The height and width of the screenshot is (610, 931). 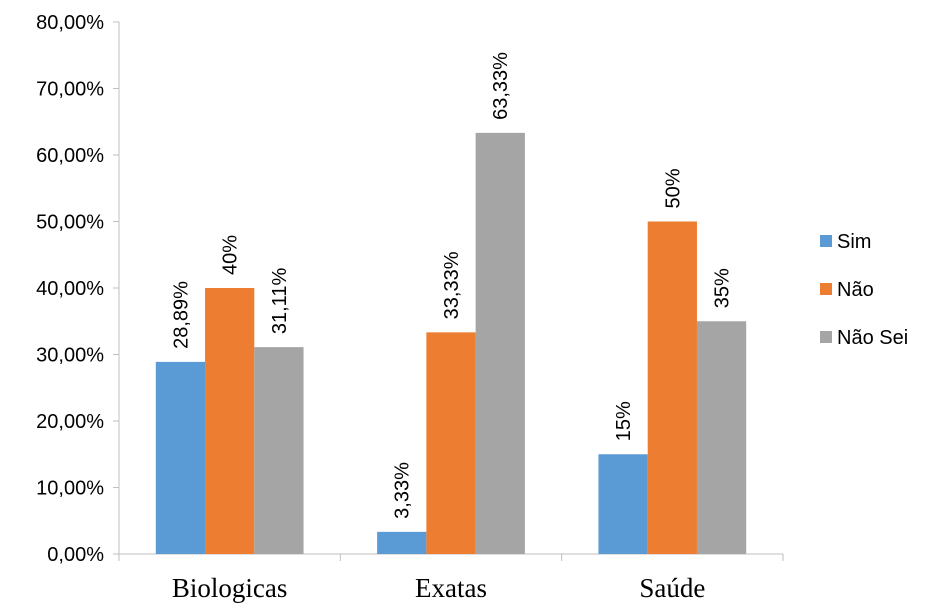 I want to click on y-tick-label: 60,00%, so click(x=70, y=156).